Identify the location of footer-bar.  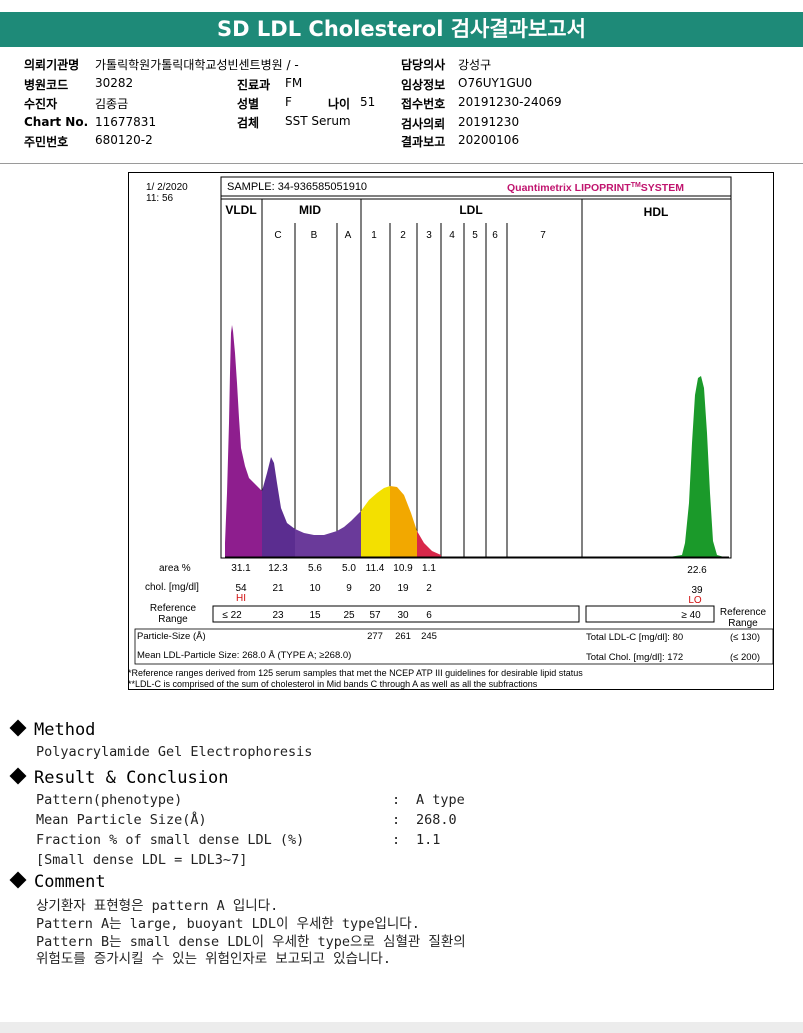
(401, 1027).